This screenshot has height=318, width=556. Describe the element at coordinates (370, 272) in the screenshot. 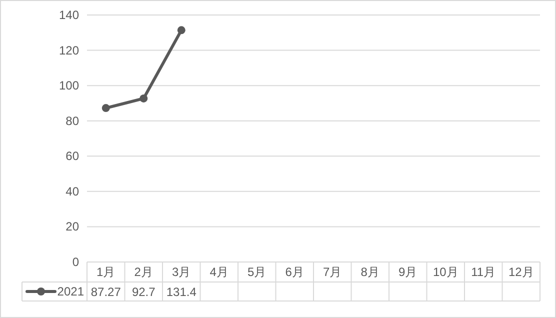

I see `x-tick-label: 8月` at that location.